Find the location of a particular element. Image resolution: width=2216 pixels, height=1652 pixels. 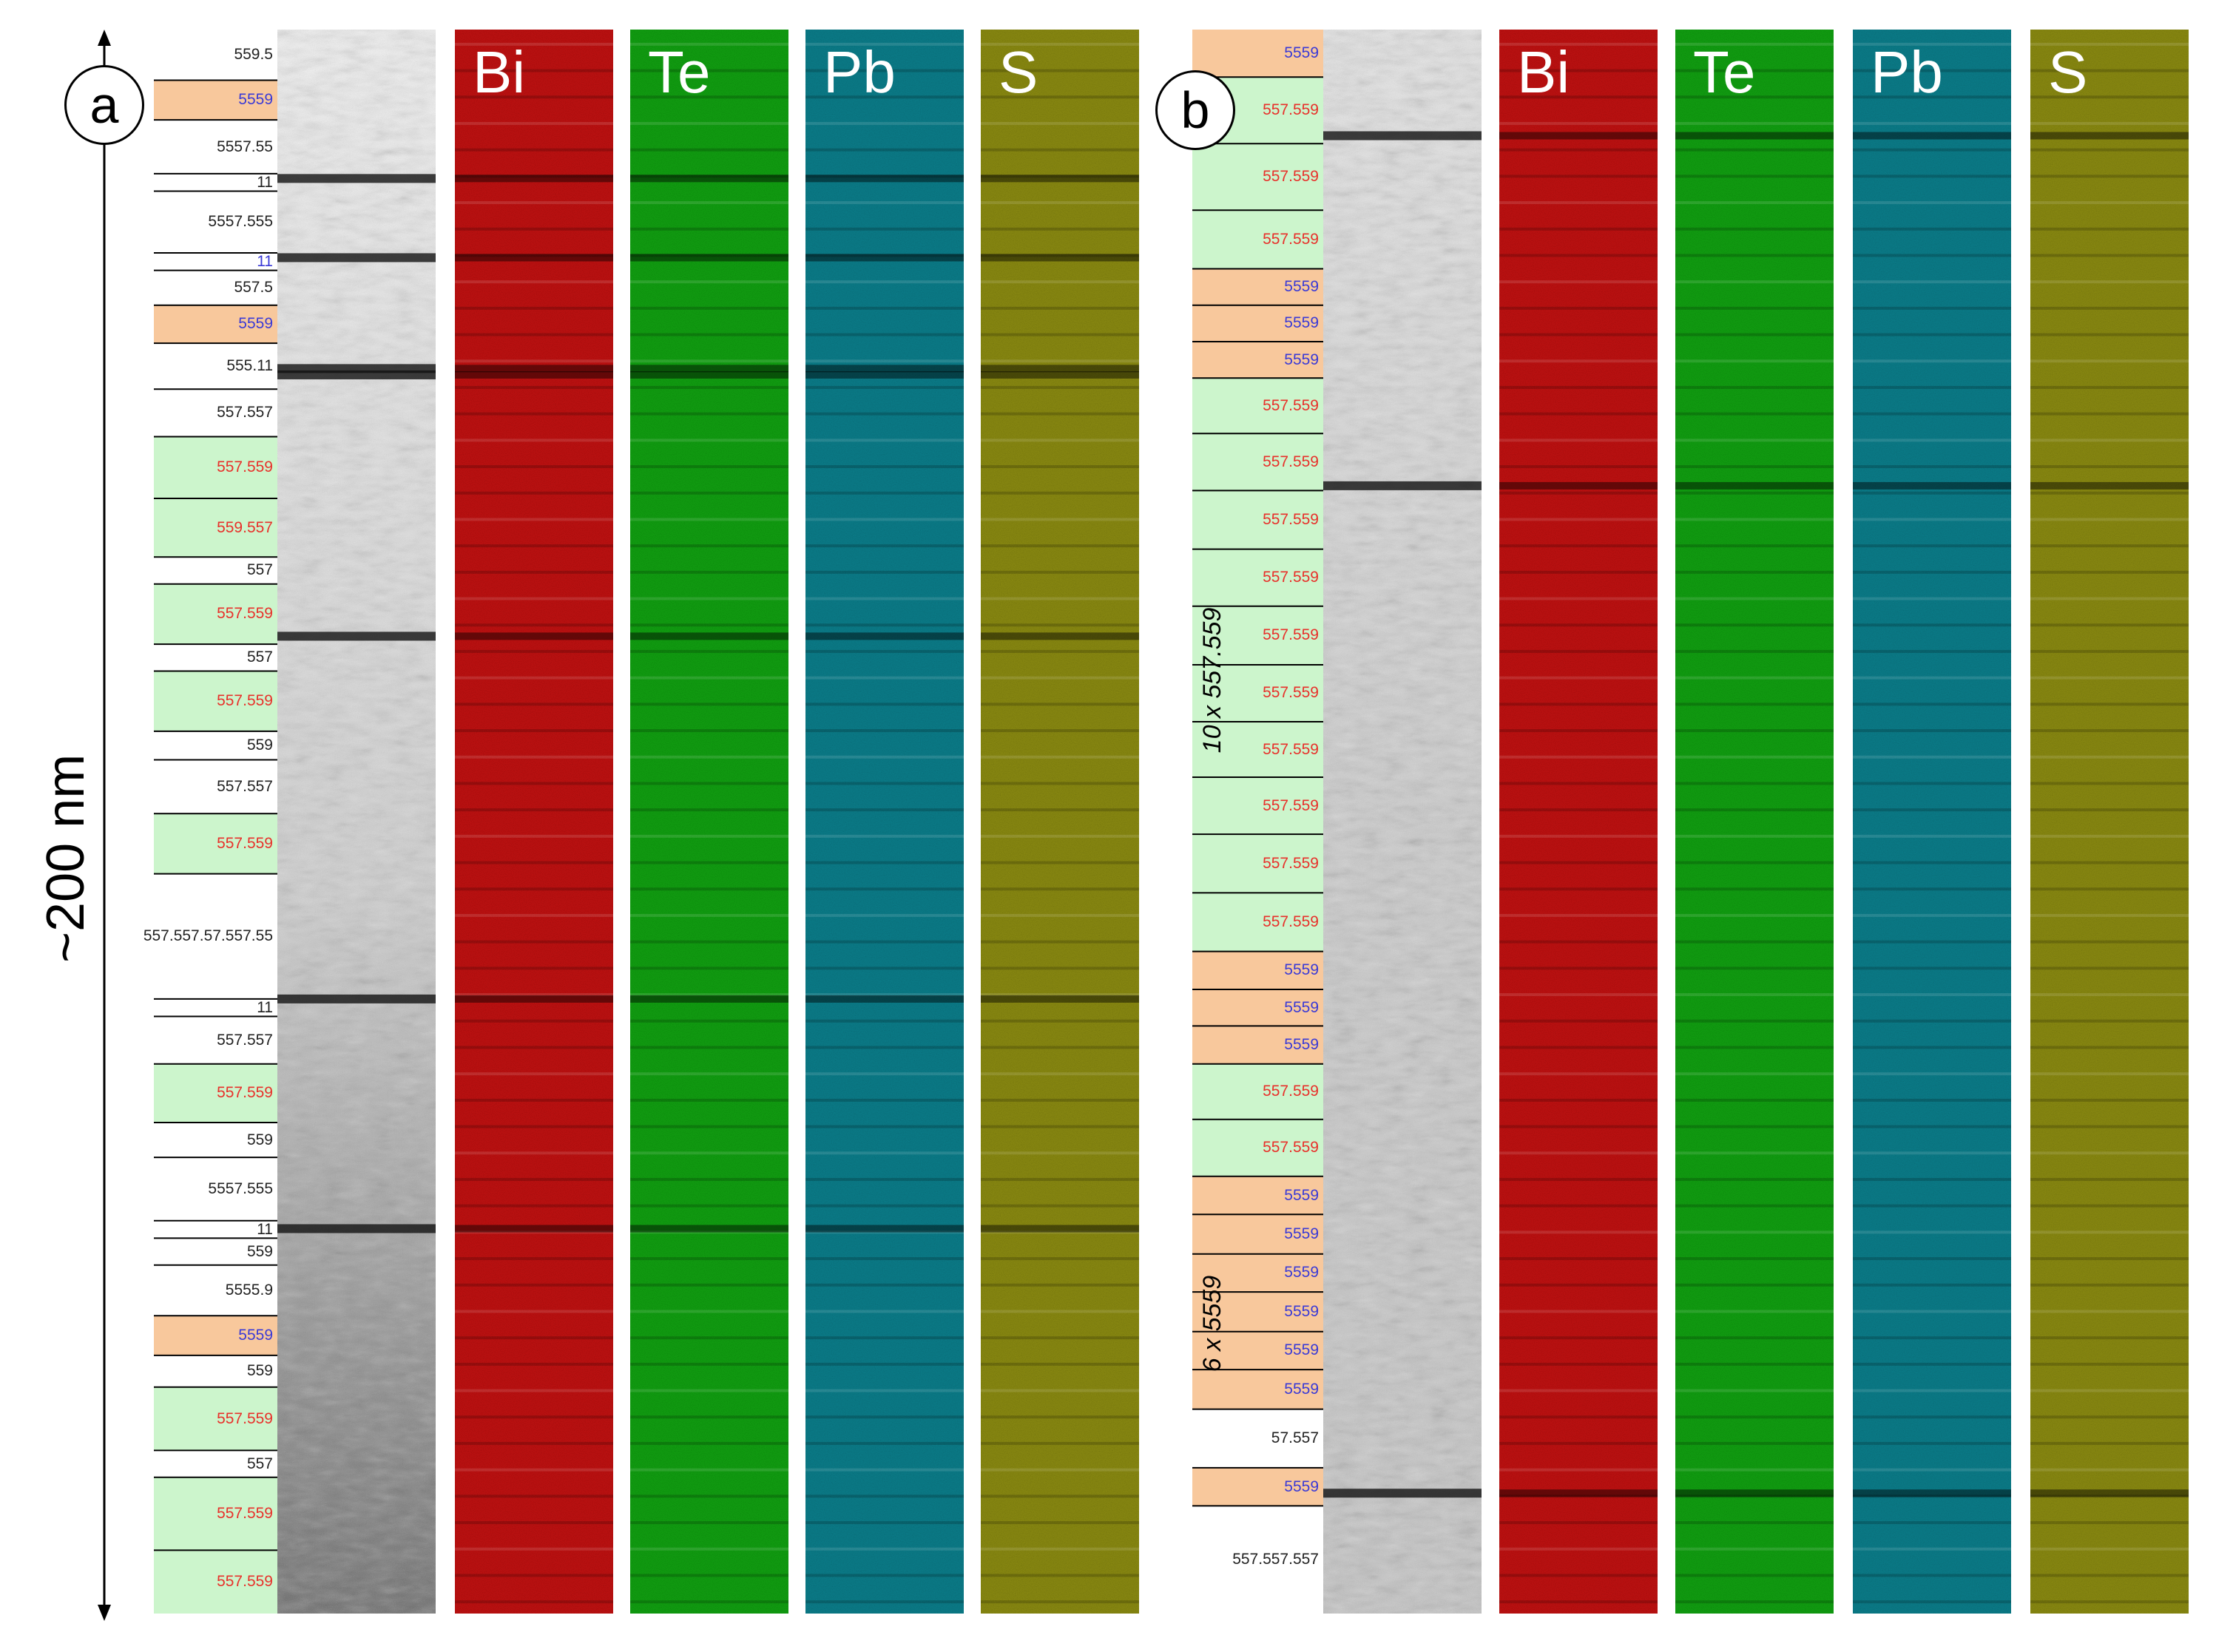

panel-b-haadf-image is located at coordinates (1402, 822).